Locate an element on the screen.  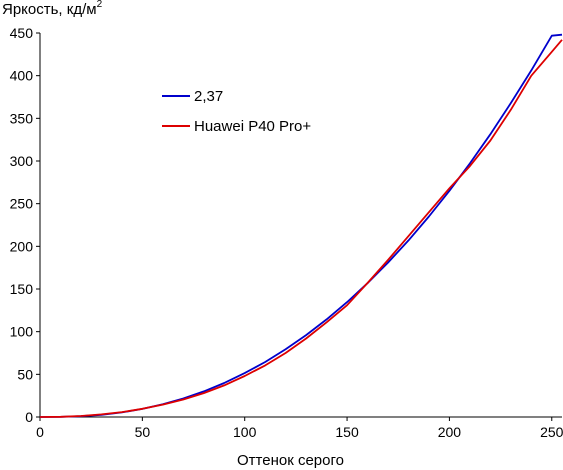
y-tick-label: 400 is located at coordinates (22, 76).